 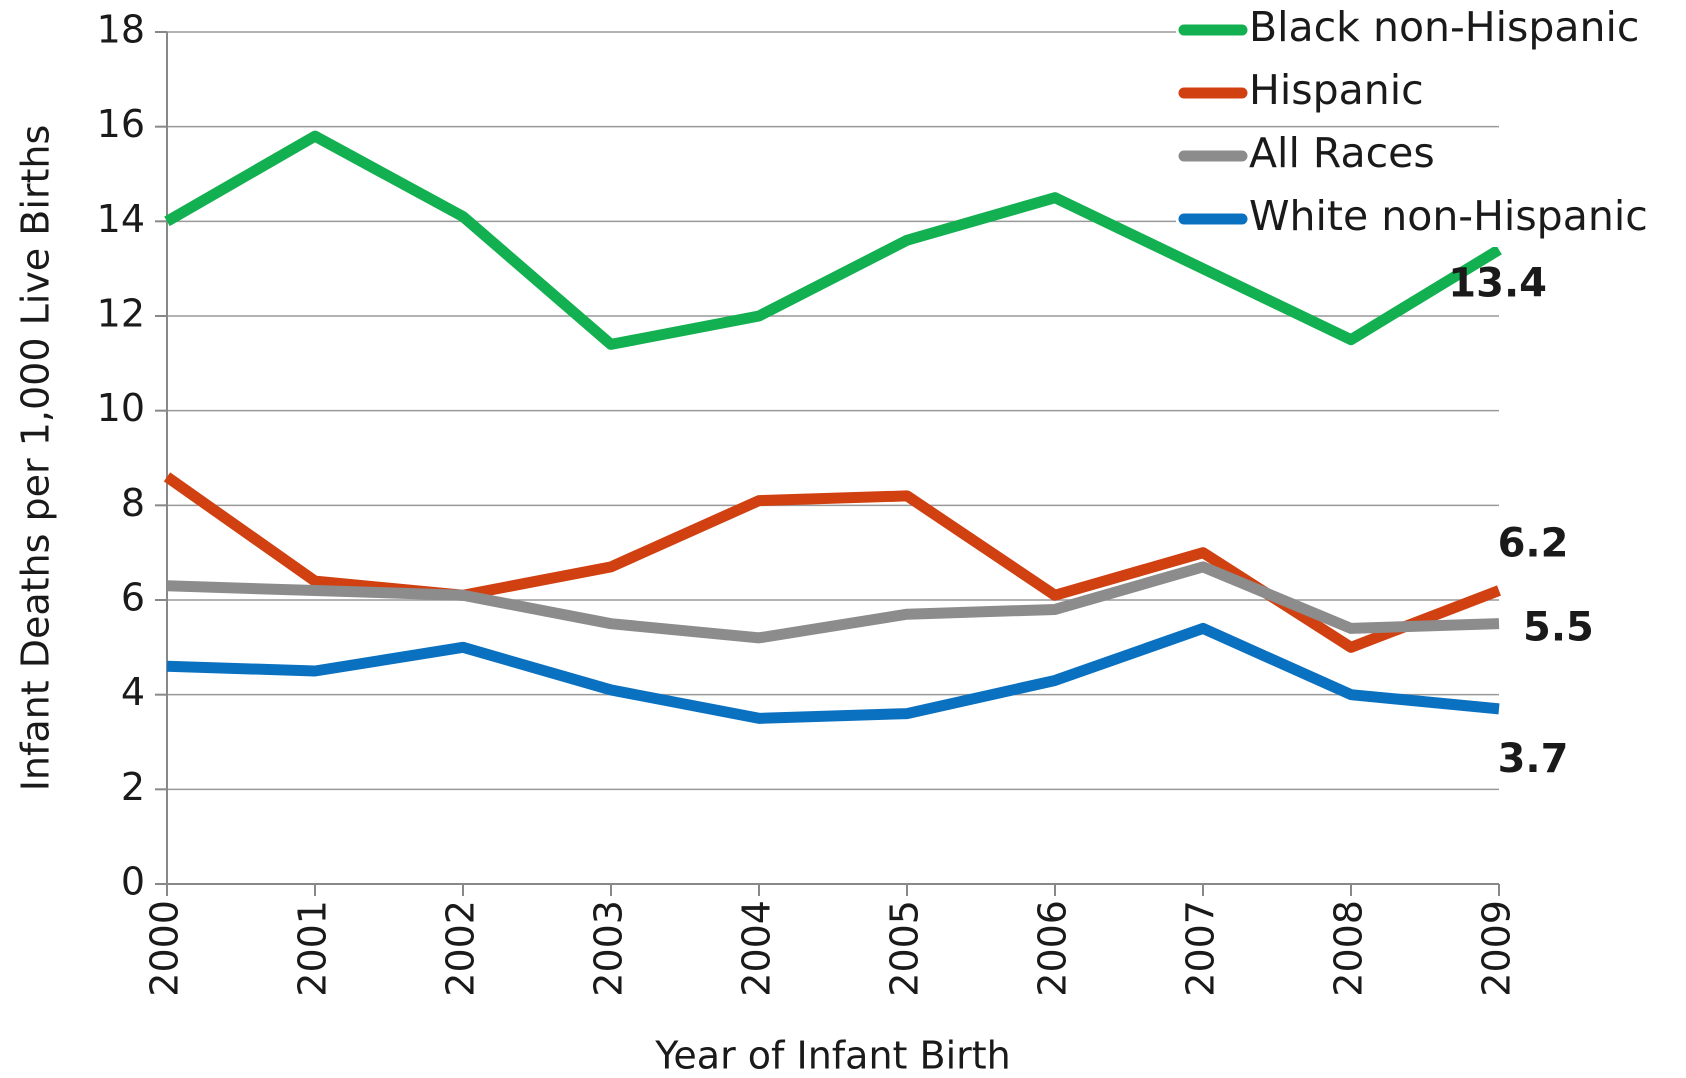 What do you see at coordinates (461, 948) in the screenshot?
I see `x-tick-label: 2002` at bounding box center [461, 948].